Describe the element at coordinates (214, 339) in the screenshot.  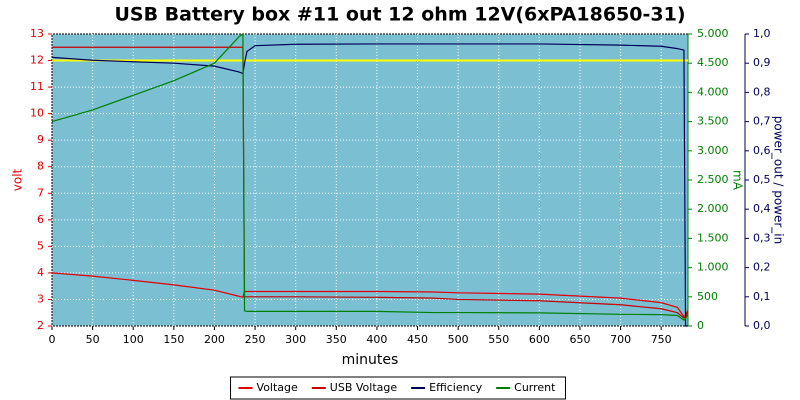
I see `x-tick-label: 200` at that location.